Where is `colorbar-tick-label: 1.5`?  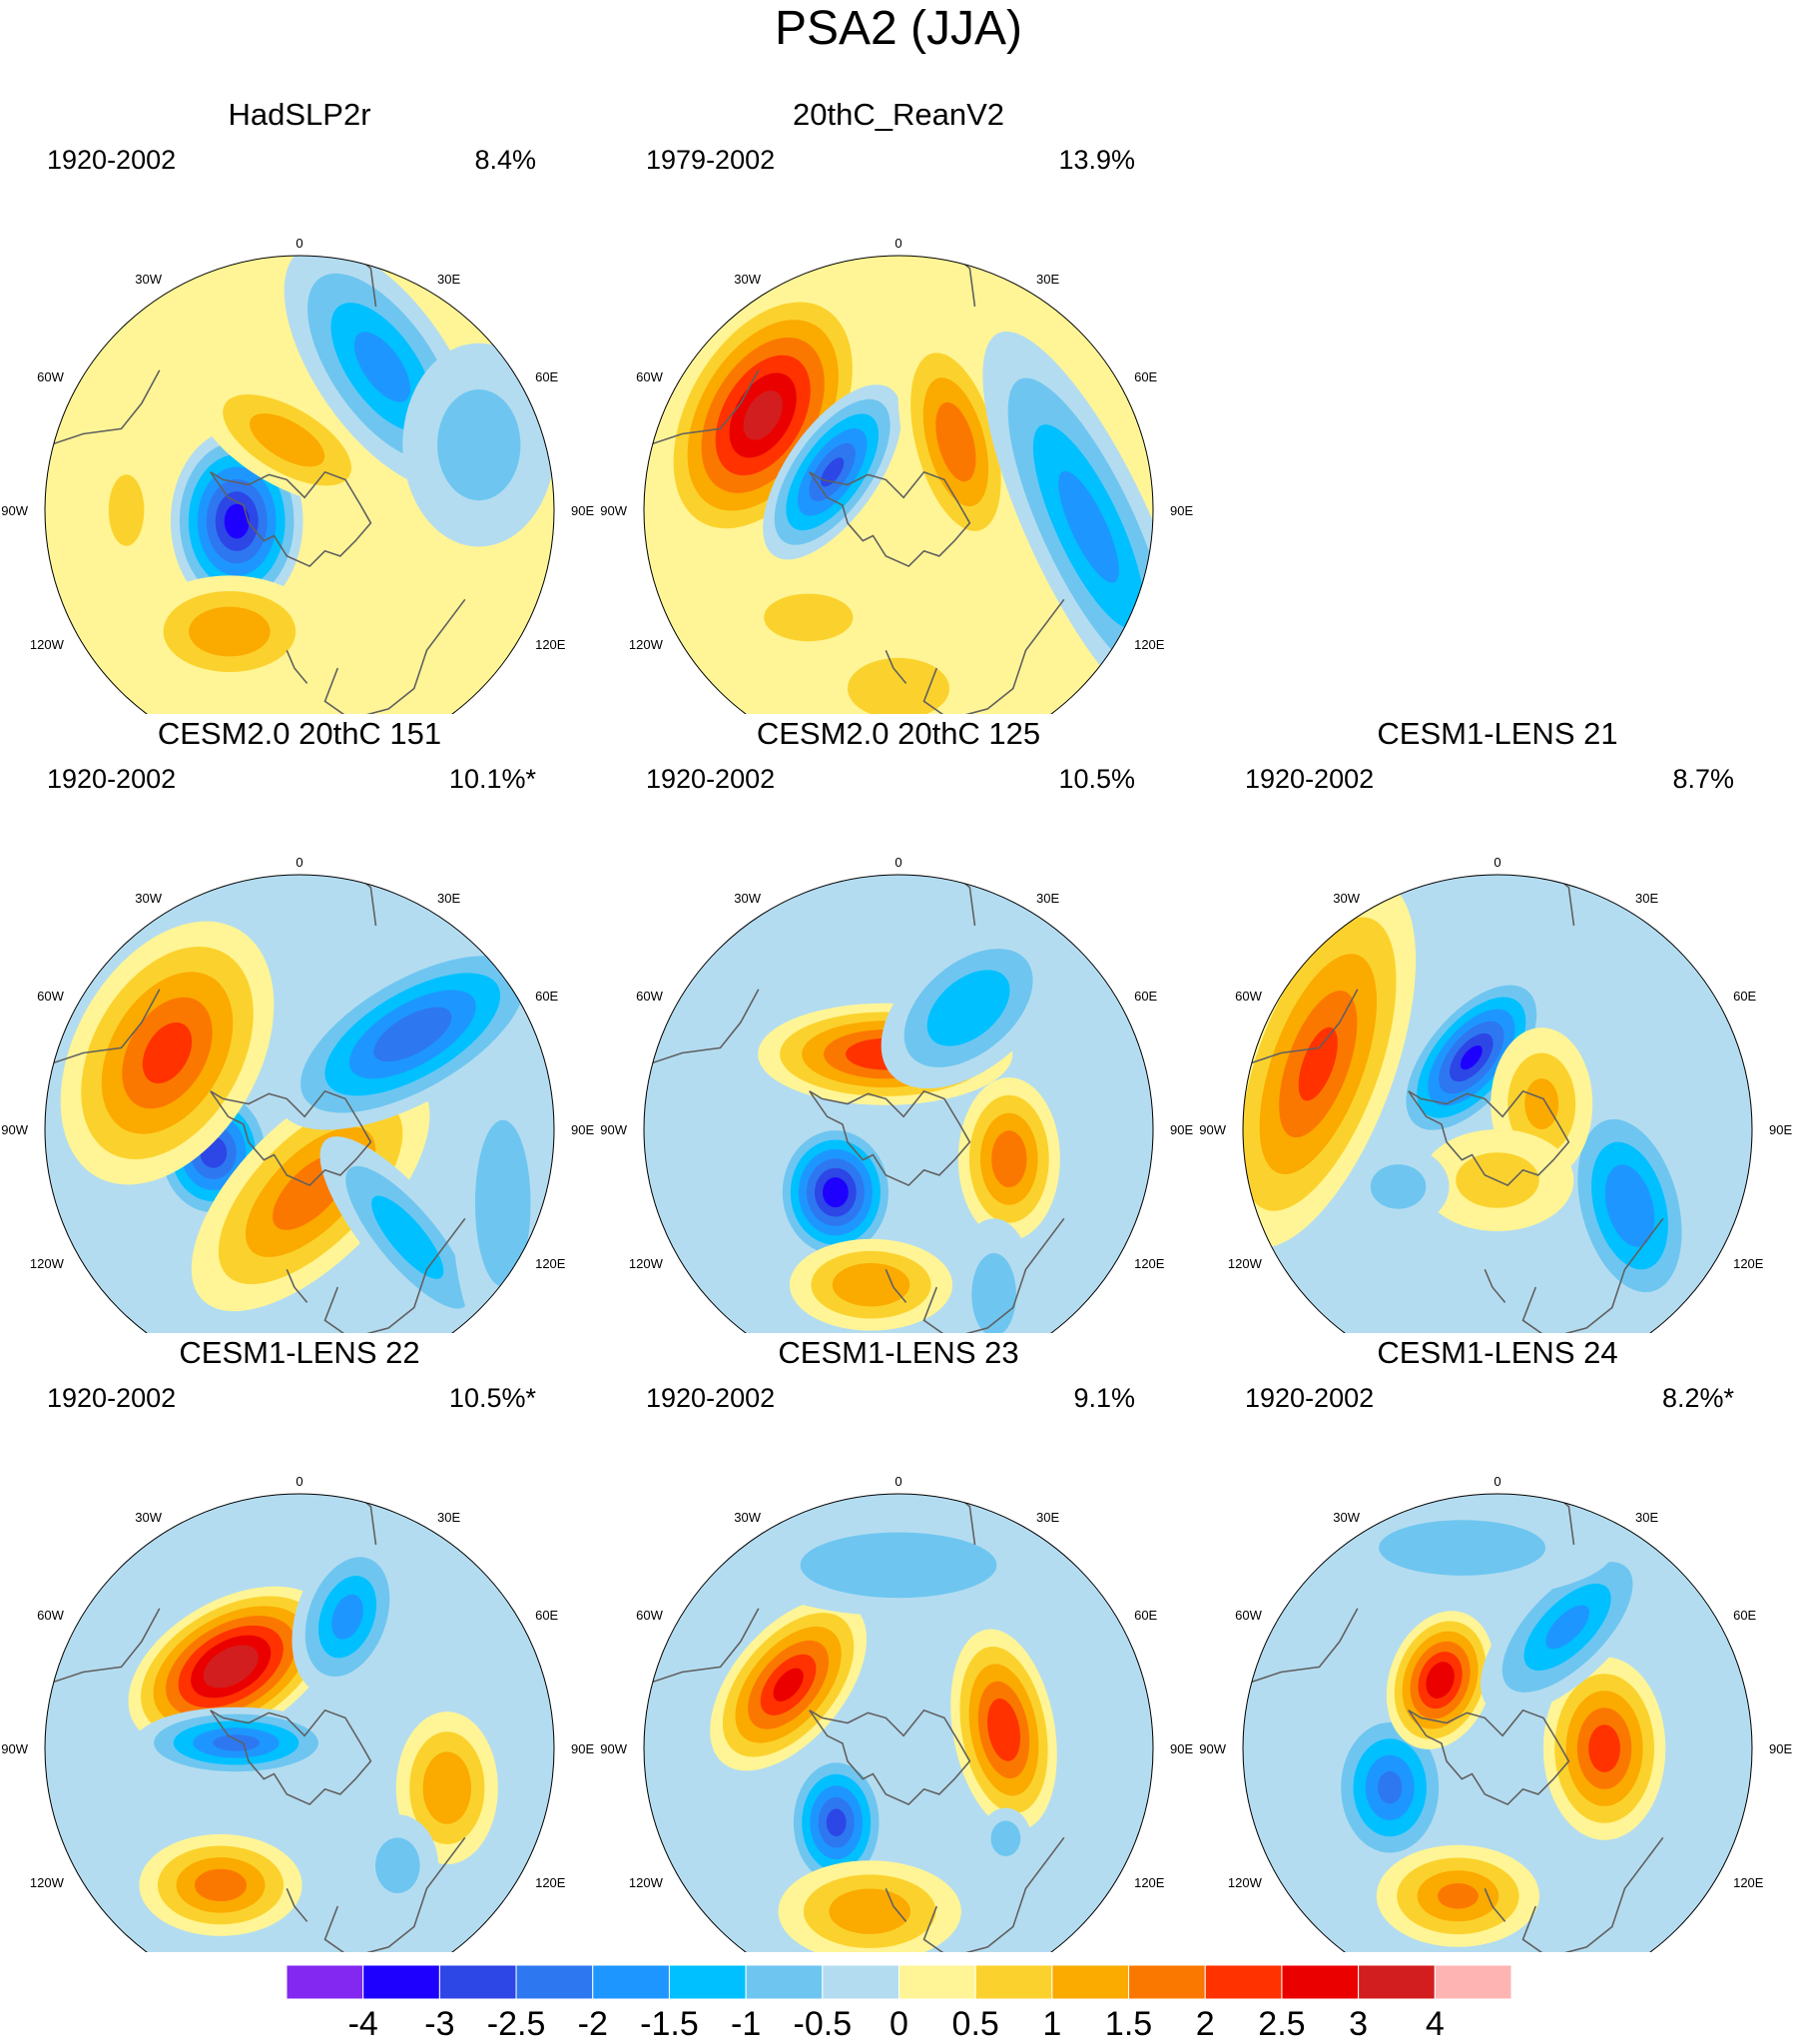 colorbar-tick-label: 1.5 is located at coordinates (1128, 2024).